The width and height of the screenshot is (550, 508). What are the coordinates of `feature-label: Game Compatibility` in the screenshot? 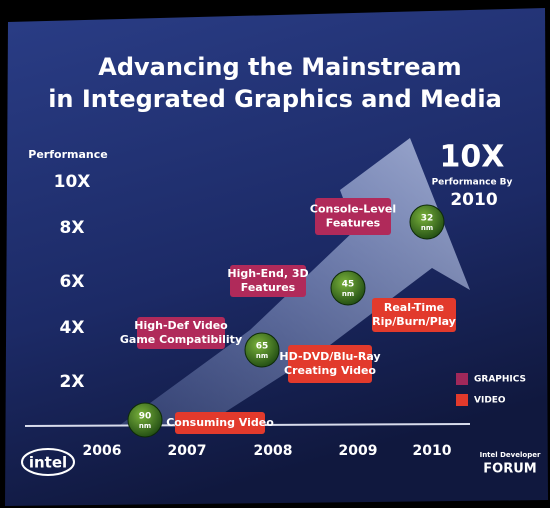 It's located at (181, 339).